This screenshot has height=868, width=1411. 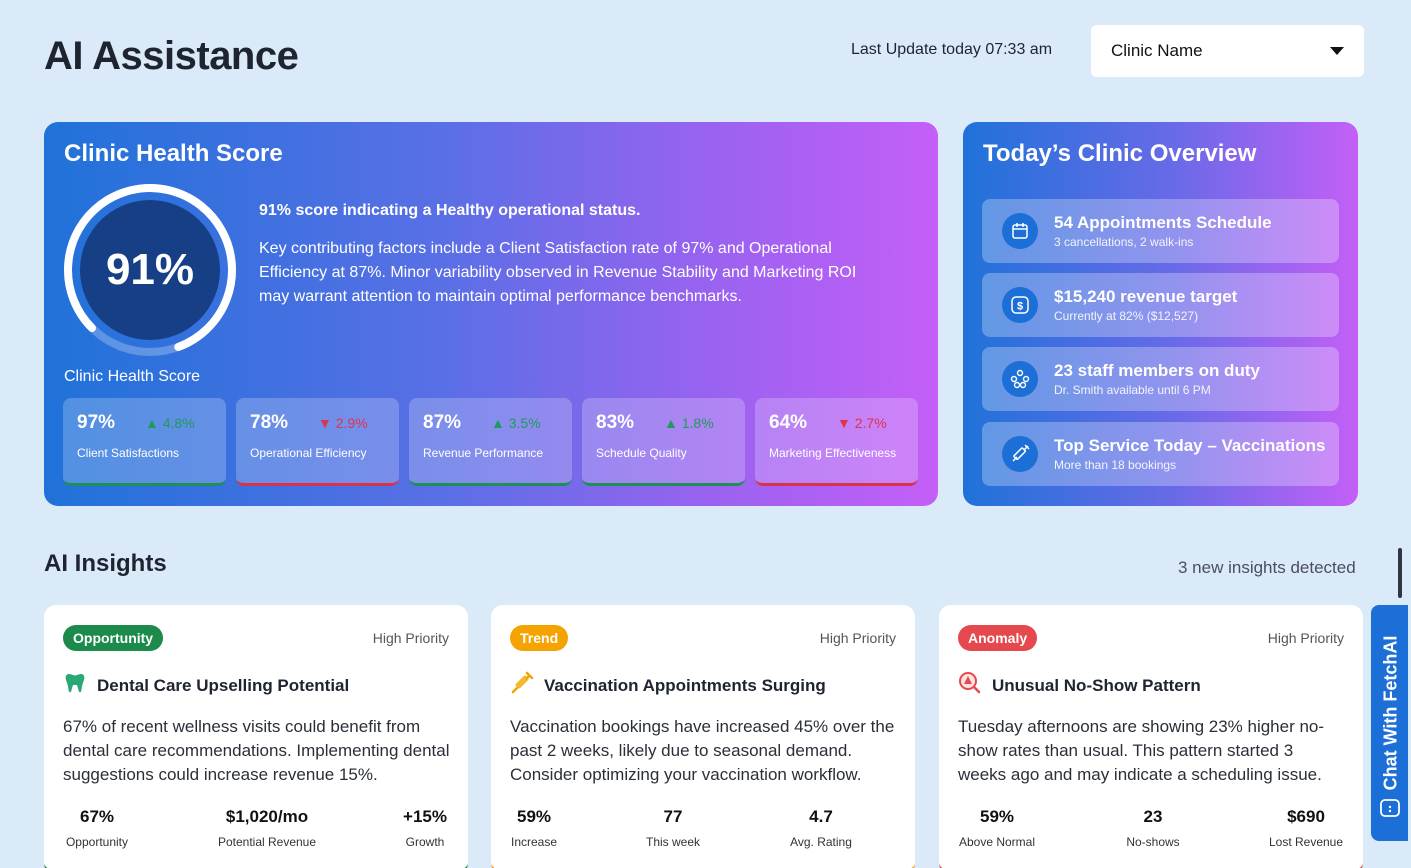 What do you see at coordinates (952, 49) in the screenshot?
I see `last-update-text: Last Update today 07:33 am` at bounding box center [952, 49].